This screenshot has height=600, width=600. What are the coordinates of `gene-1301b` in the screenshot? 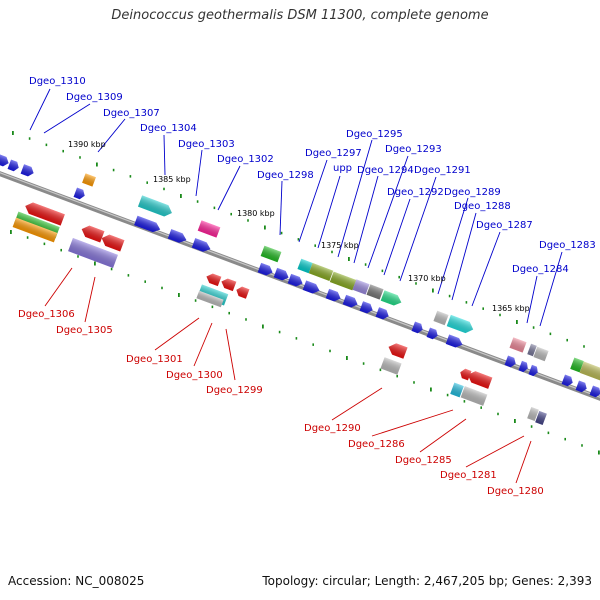 It's located at (210, 299).